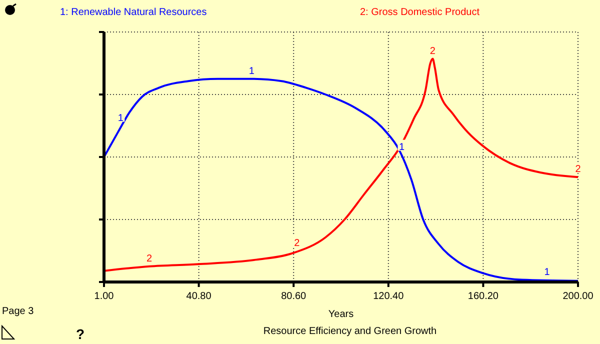 The image size is (600, 344). What do you see at coordinates (420, 12) in the screenshot?
I see `text: 2: Gross Domestic Product` at bounding box center [420, 12].